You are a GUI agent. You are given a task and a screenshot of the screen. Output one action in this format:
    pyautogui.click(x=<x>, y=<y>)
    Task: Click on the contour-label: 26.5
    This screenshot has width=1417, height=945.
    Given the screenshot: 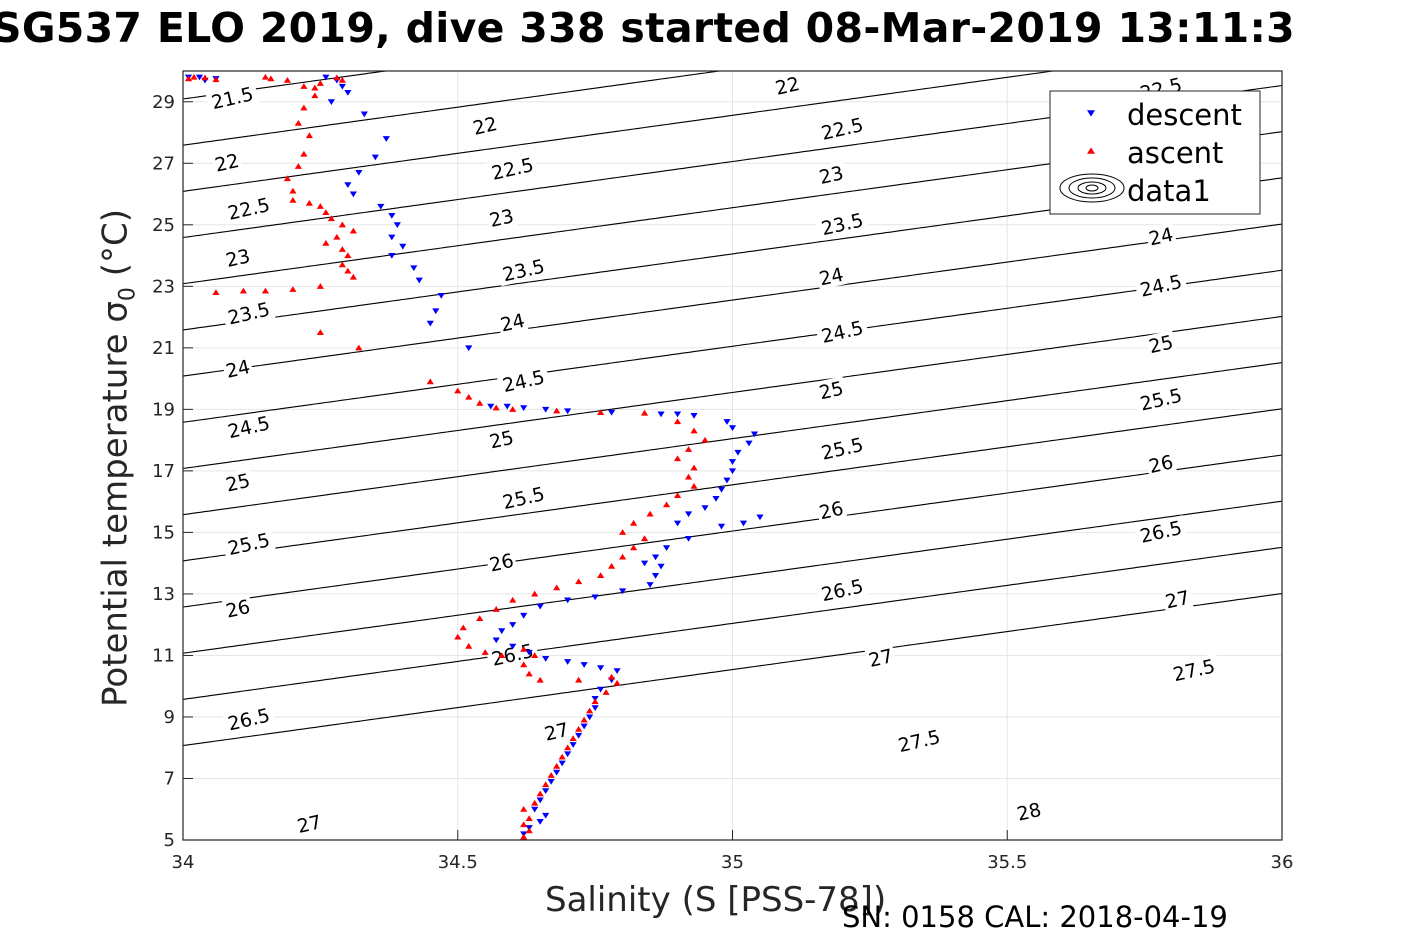 What is the action you would take?
    pyautogui.click(x=512, y=654)
    